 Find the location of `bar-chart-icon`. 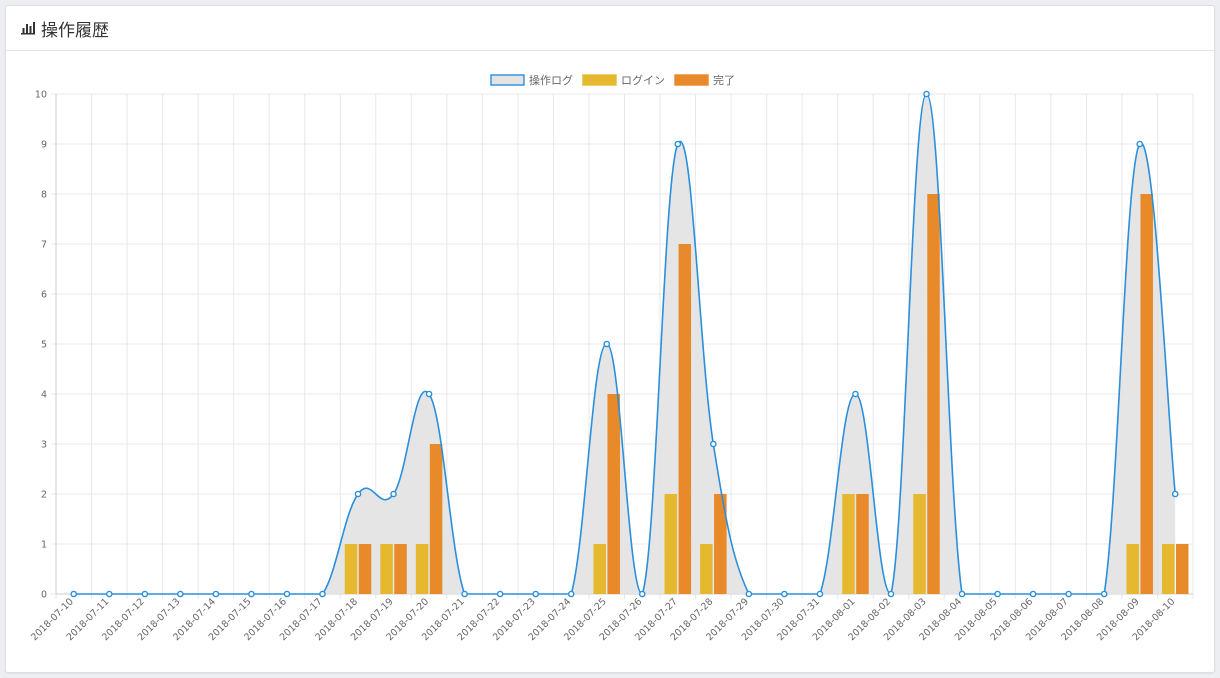

bar-chart-icon is located at coordinates (28, 28).